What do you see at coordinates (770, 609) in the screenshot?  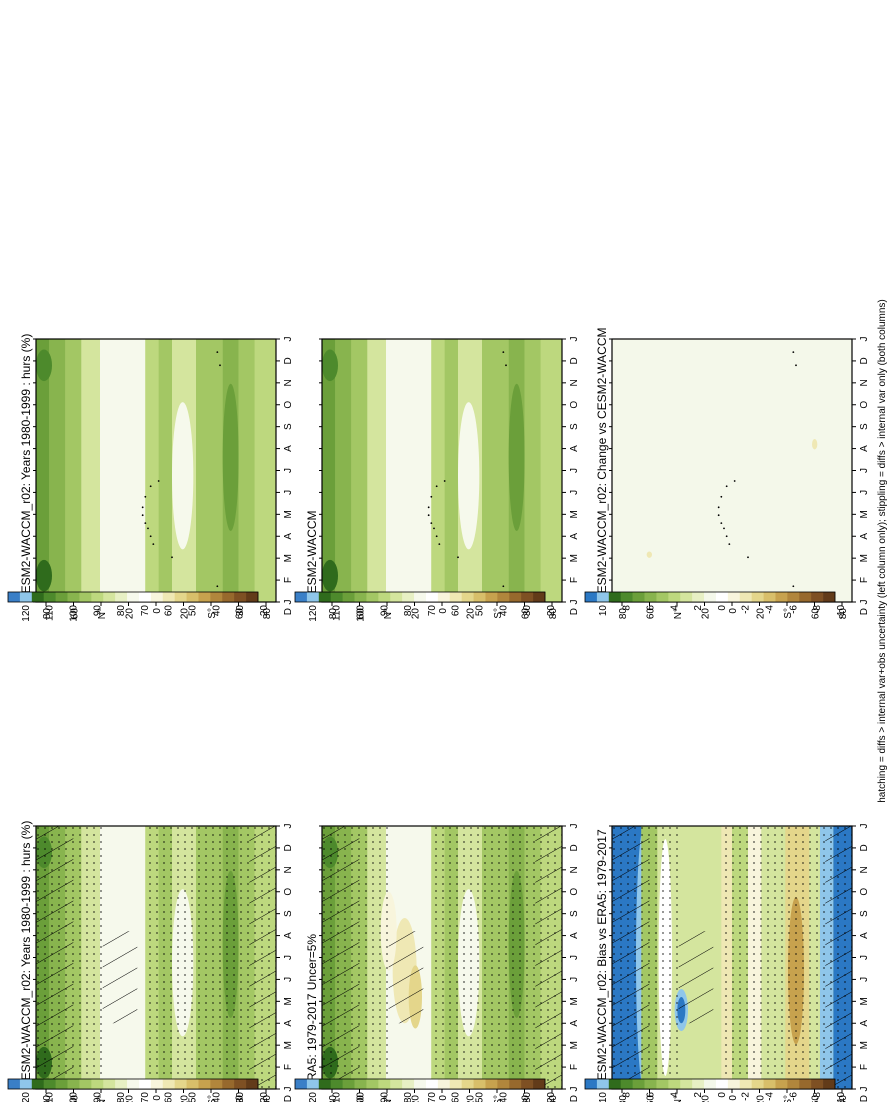 I see `colorbar-label: -4` at bounding box center [770, 609].